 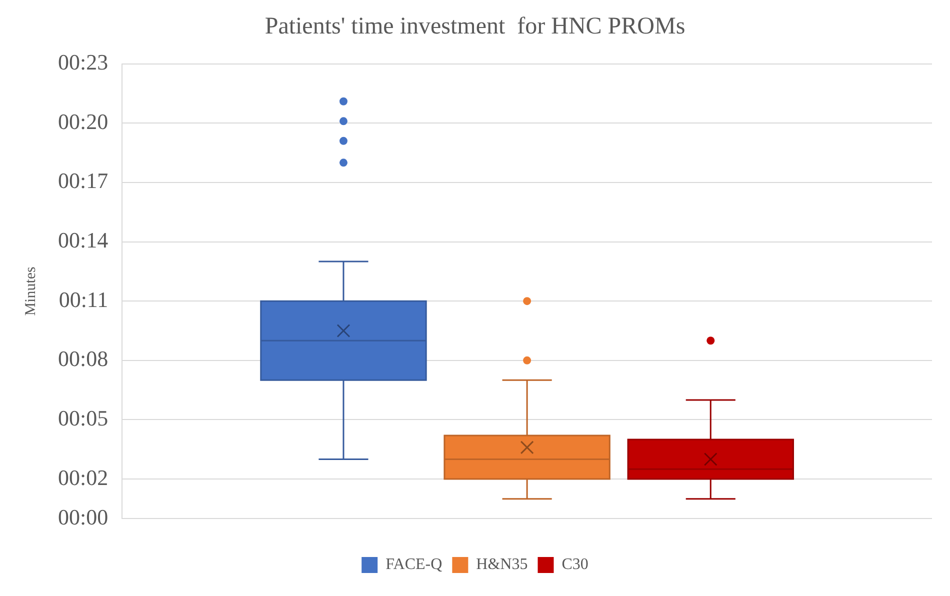 I want to click on legend-label: C30, so click(x=575, y=565).